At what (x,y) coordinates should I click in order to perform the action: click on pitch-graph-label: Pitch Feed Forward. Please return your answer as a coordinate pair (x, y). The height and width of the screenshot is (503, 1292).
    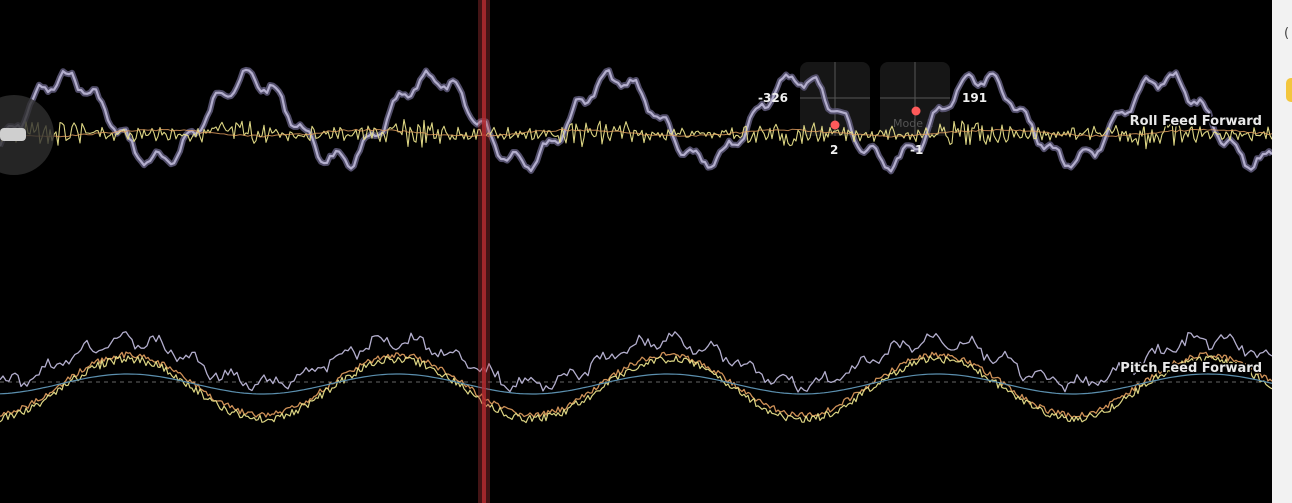
    Looking at the image, I should click on (1191, 368).